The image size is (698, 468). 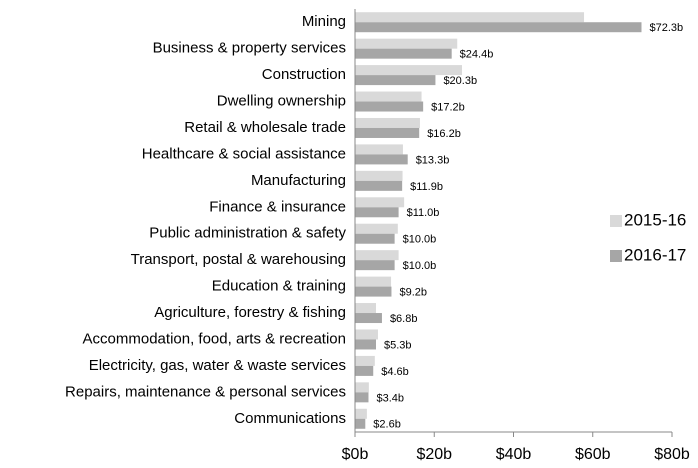 What do you see at coordinates (395, 372) in the screenshot?
I see `value-label: $4.6b` at bounding box center [395, 372].